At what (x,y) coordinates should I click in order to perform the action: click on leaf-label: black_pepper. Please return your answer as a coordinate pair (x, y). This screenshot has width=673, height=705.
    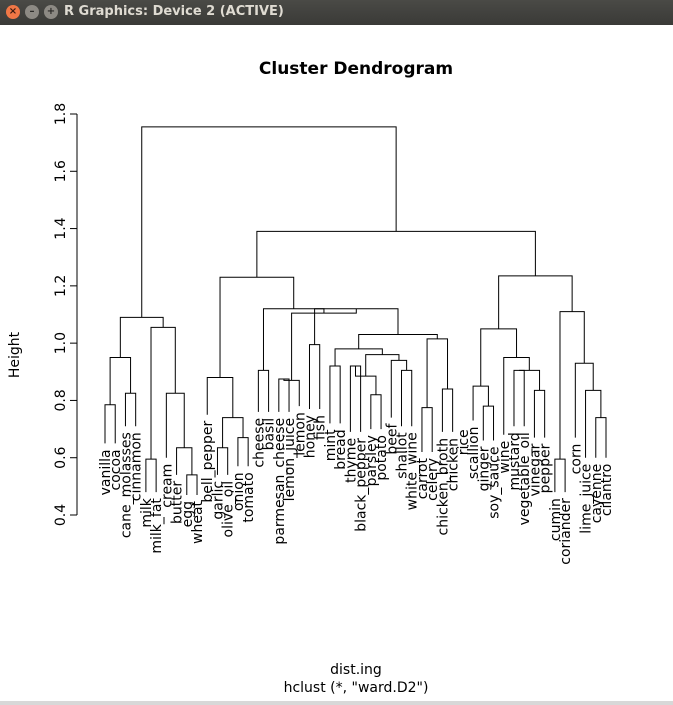
    Looking at the image, I should click on (362, 485).